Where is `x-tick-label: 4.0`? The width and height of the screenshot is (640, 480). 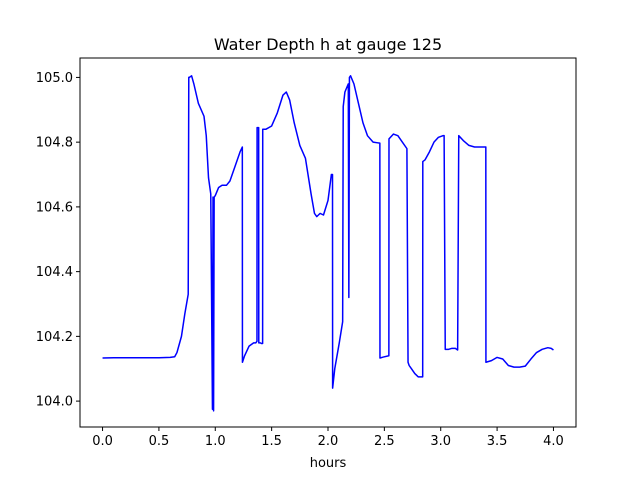 x-tick-label: 4.0 is located at coordinates (553, 441).